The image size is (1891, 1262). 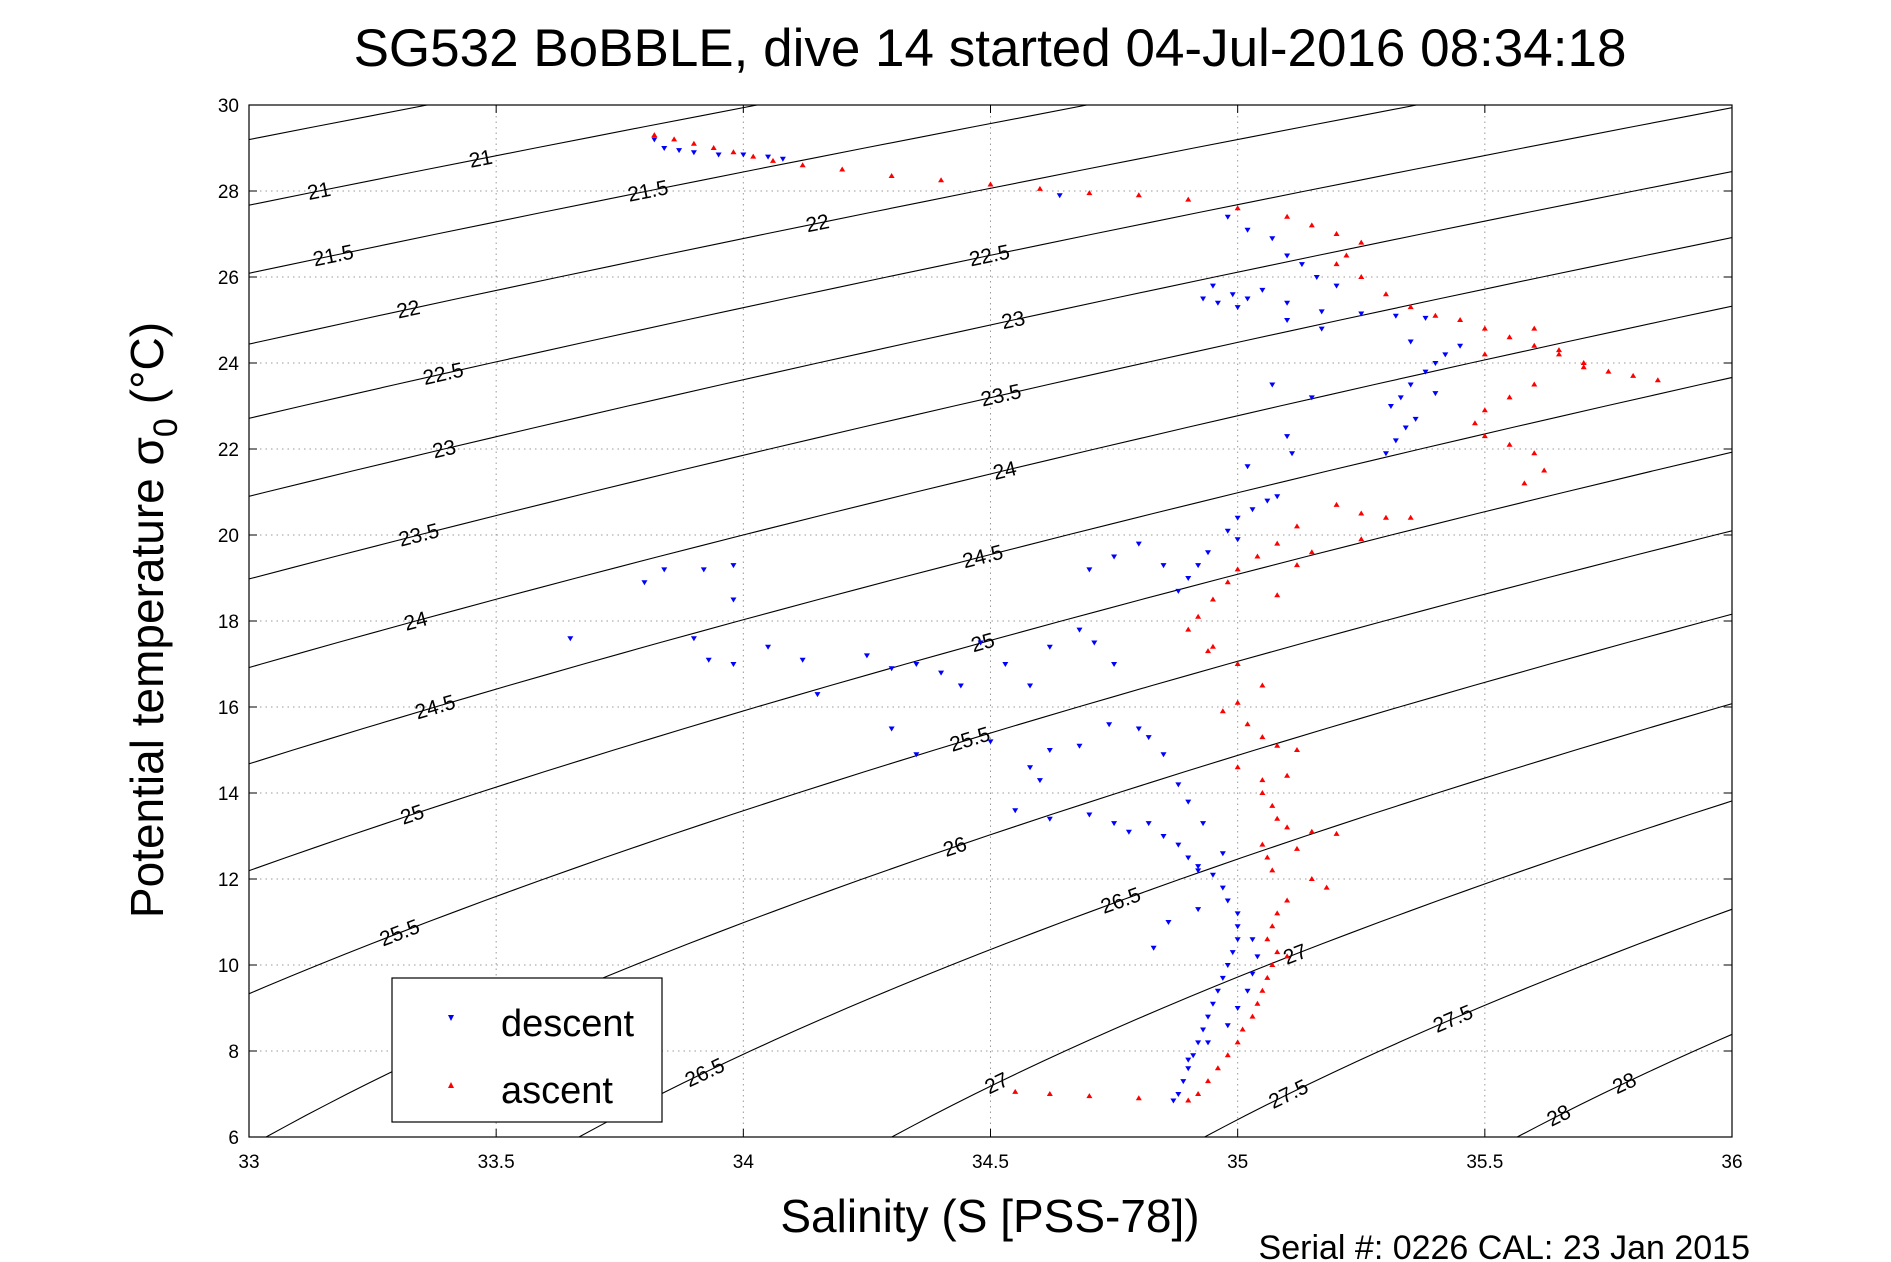 What do you see at coordinates (669, 189) in the screenshot?
I see `density-contour-line` at bounding box center [669, 189].